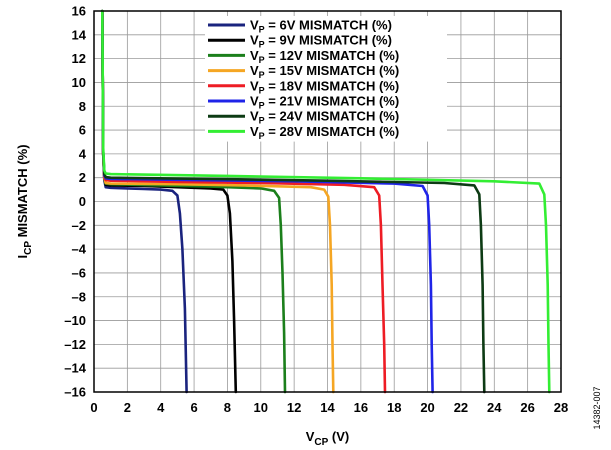 This screenshot has width=611, height=450. Describe the element at coordinates (332, 55) in the screenshot. I see `legend-entry-text: = 12V MISMATCH (%)` at that location.